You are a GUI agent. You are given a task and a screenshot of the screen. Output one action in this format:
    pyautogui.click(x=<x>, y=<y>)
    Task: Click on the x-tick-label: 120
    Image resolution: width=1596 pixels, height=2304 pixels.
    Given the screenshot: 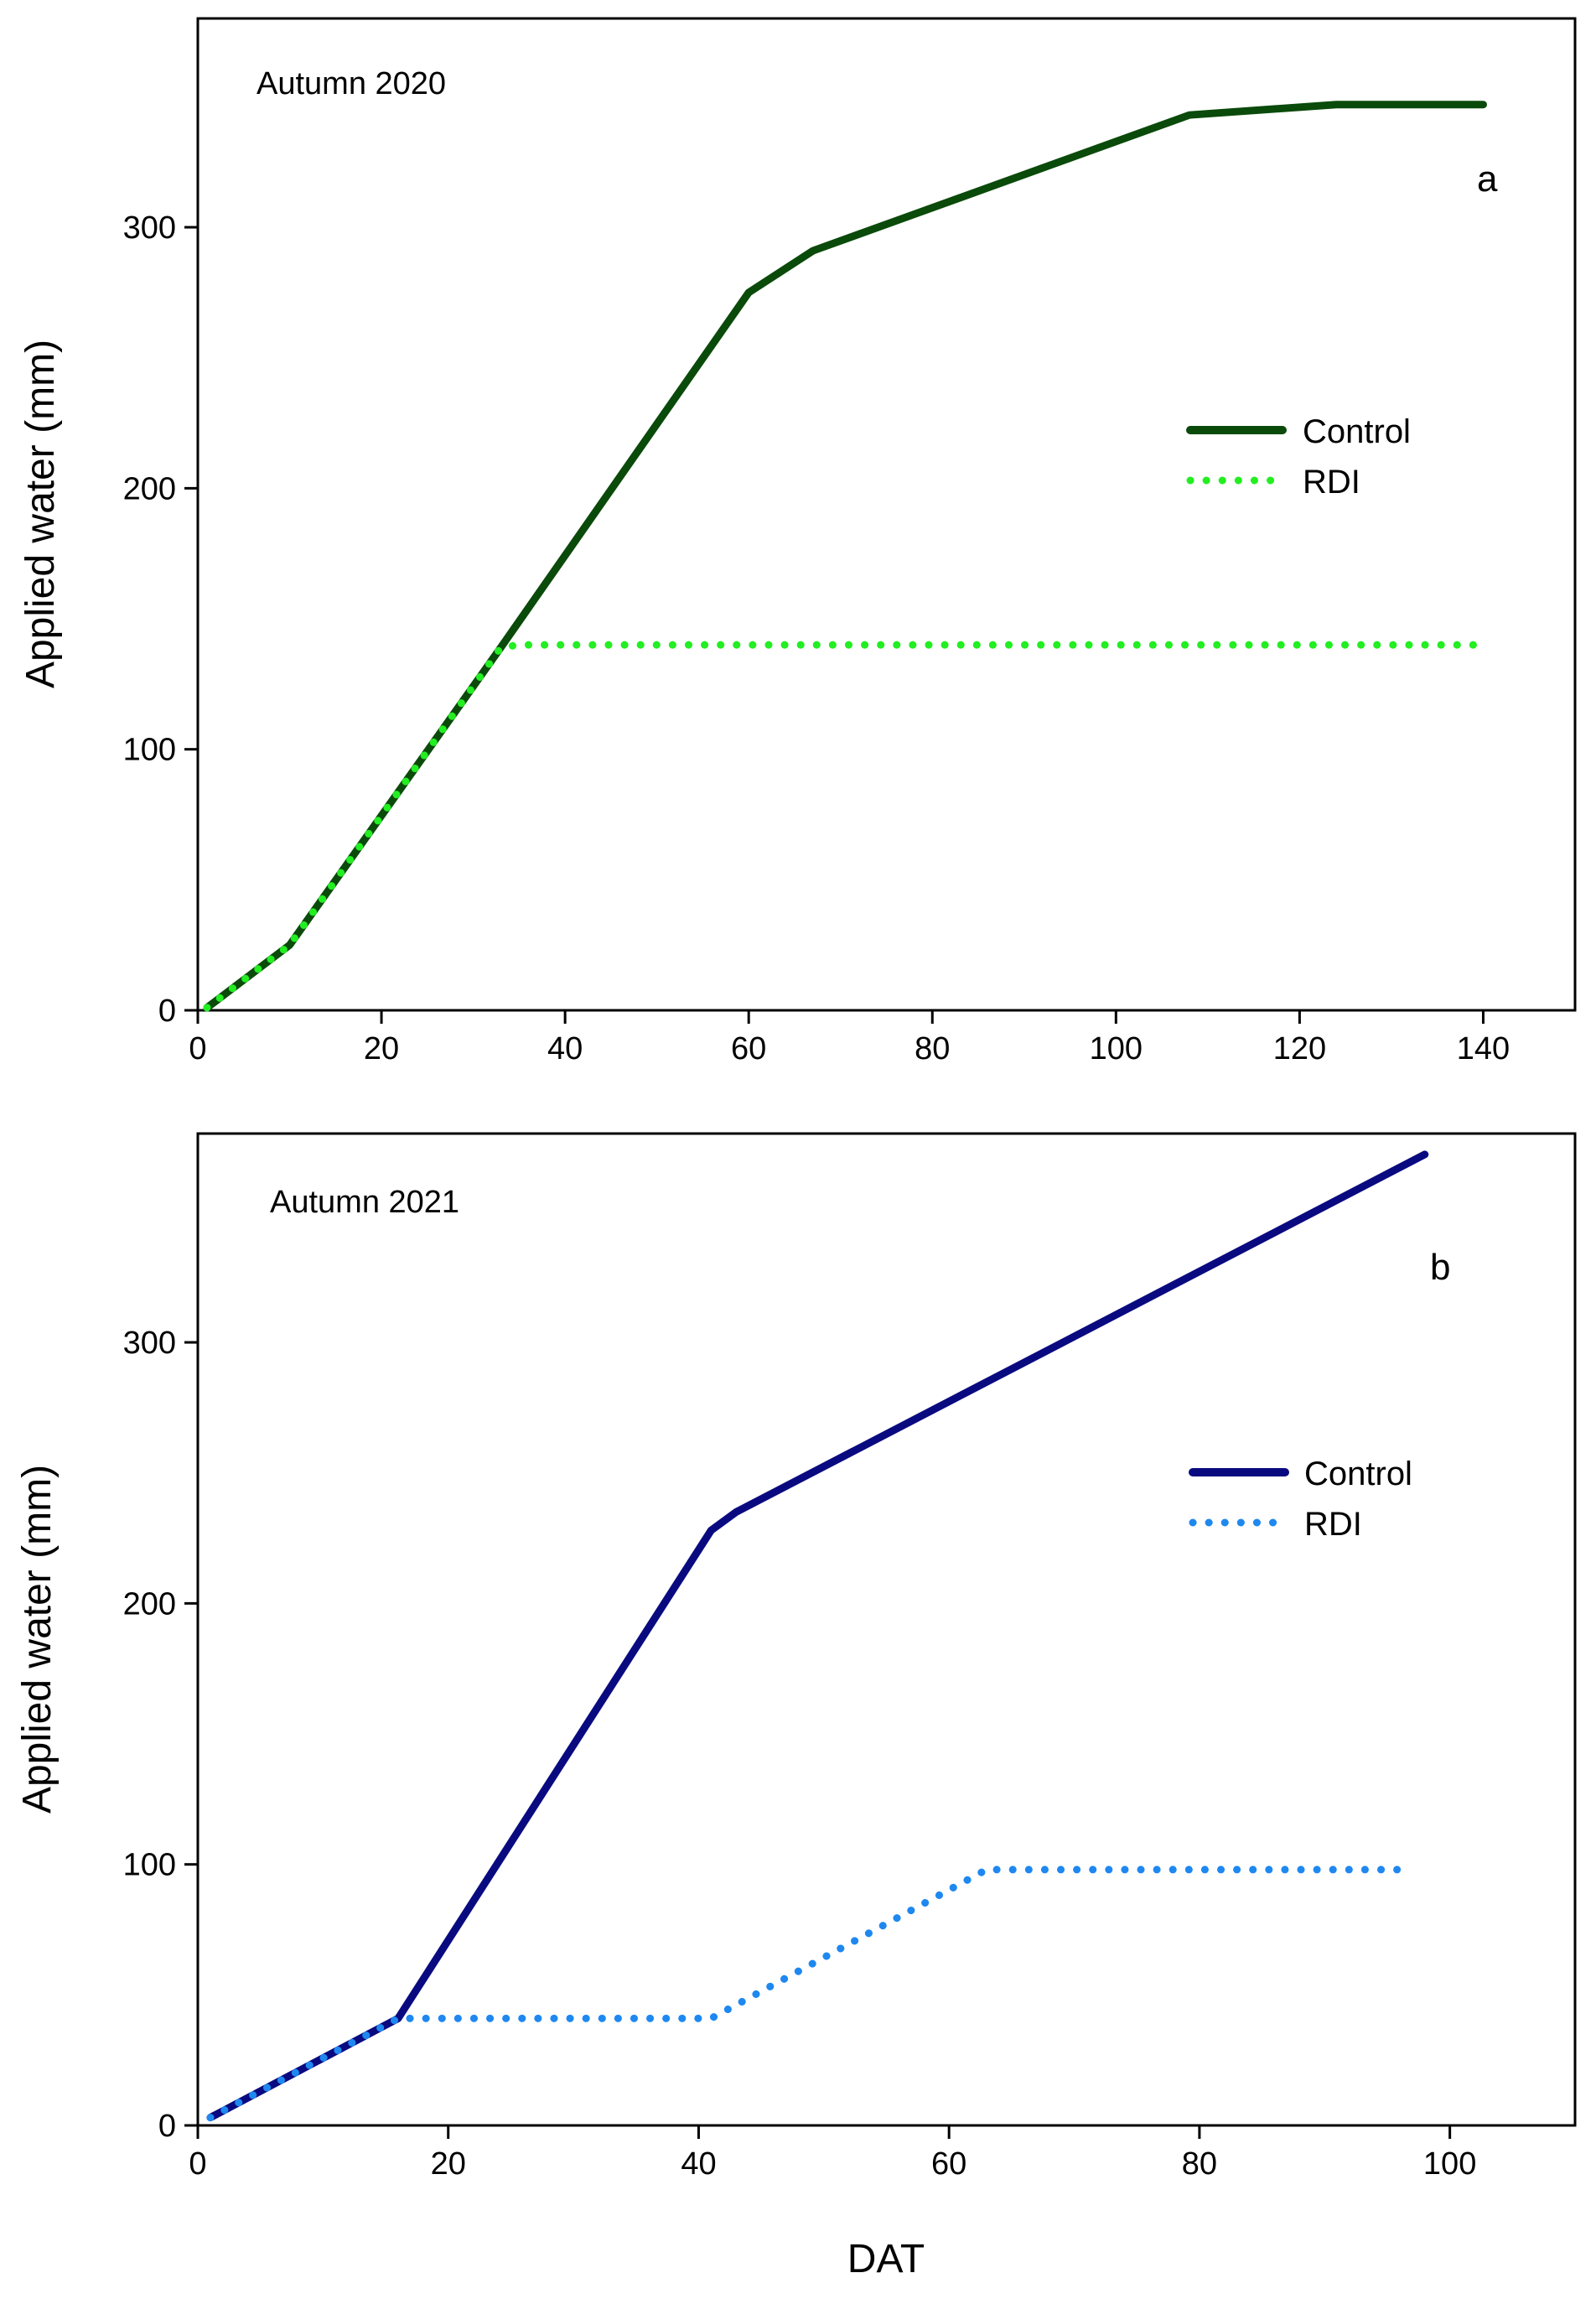 What is the action you would take?
    pyautogui.click(x=1299, y=1048)
    